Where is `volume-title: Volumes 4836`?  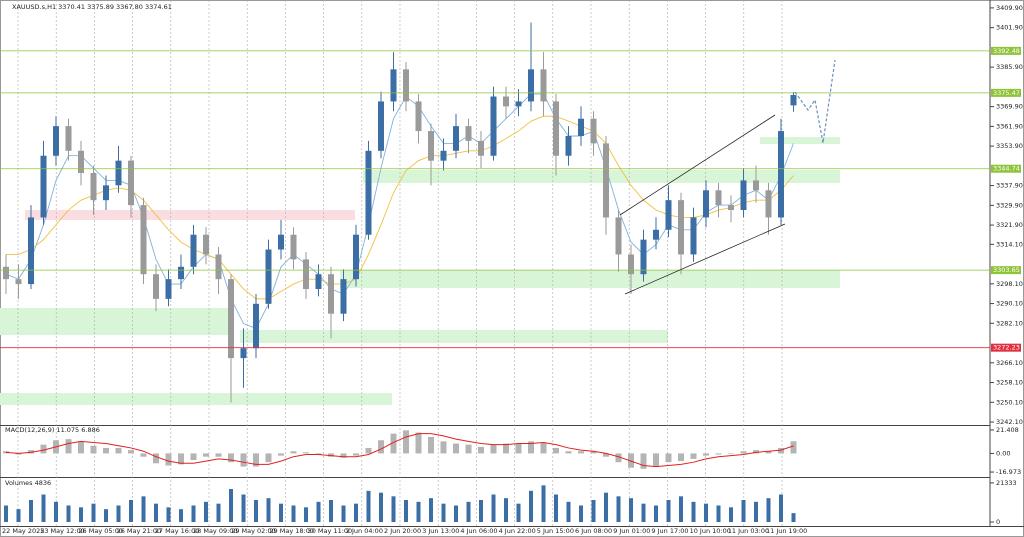
volume-title: Volumes 4836 is located at coordinates (28, 483).